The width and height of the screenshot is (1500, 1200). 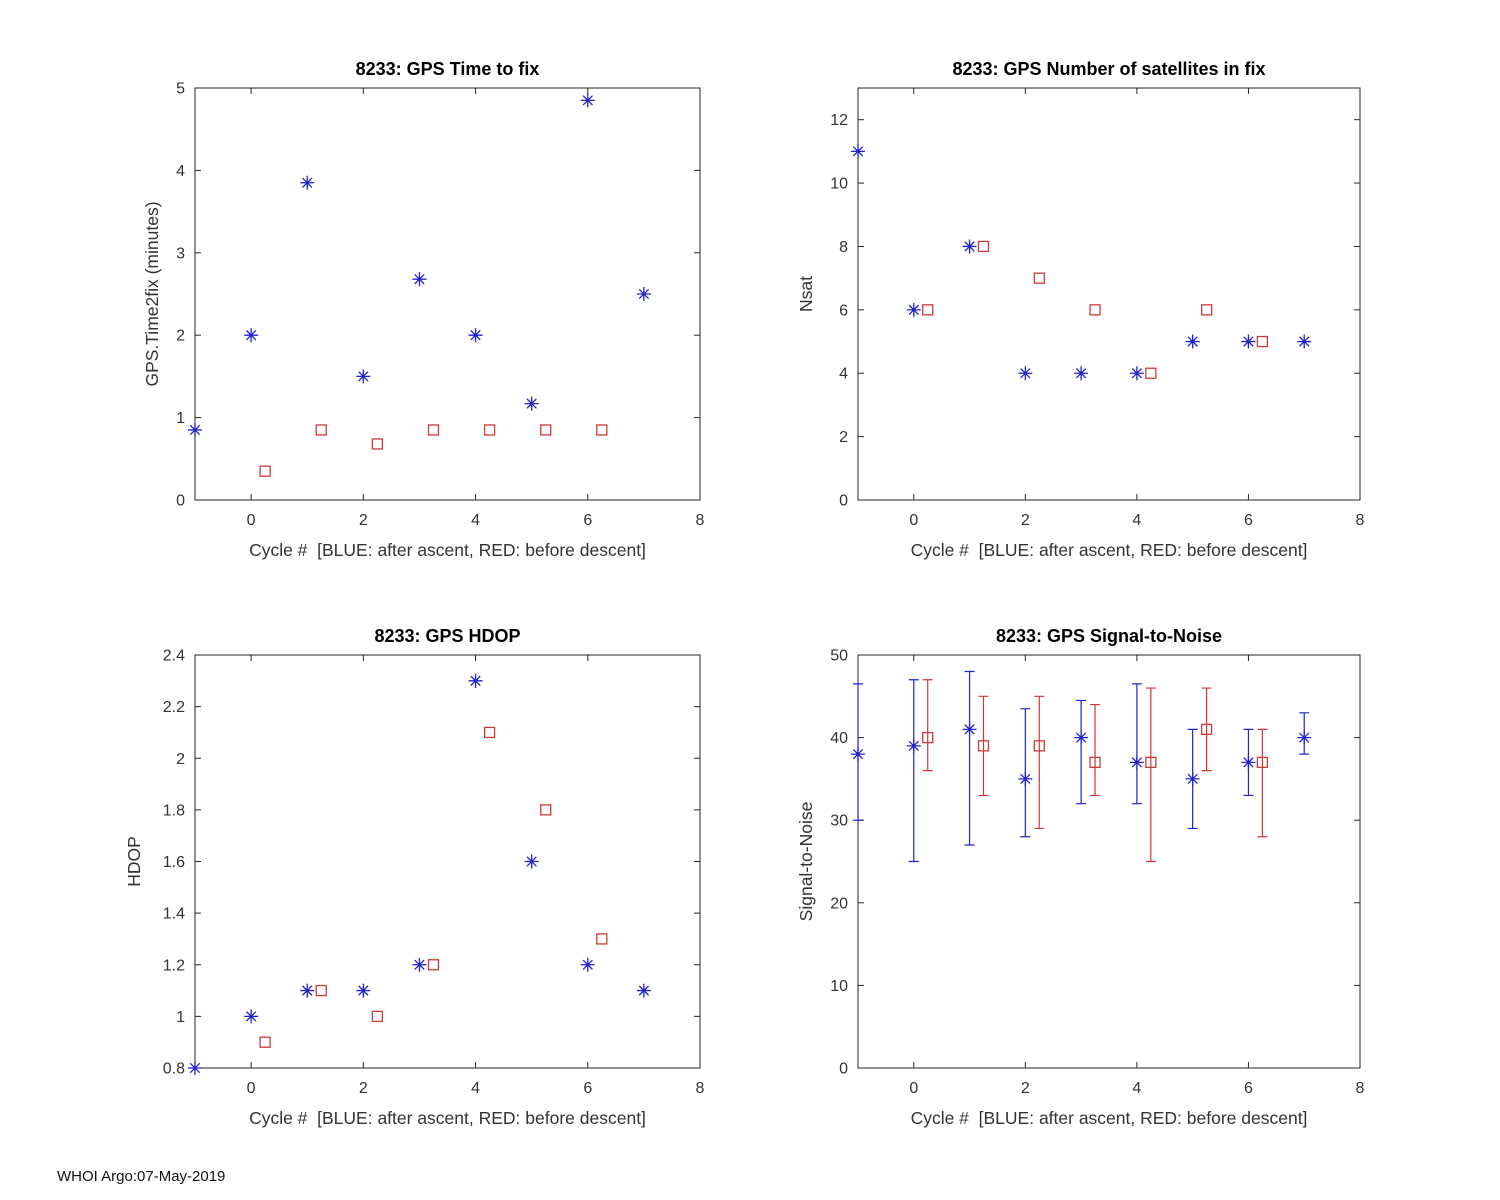 What do you see at coordinates (152, 293) in the screenshot?
I see `y-axis-label: GPS.Time2fix (minutes)` at bounding box center [152, 293].